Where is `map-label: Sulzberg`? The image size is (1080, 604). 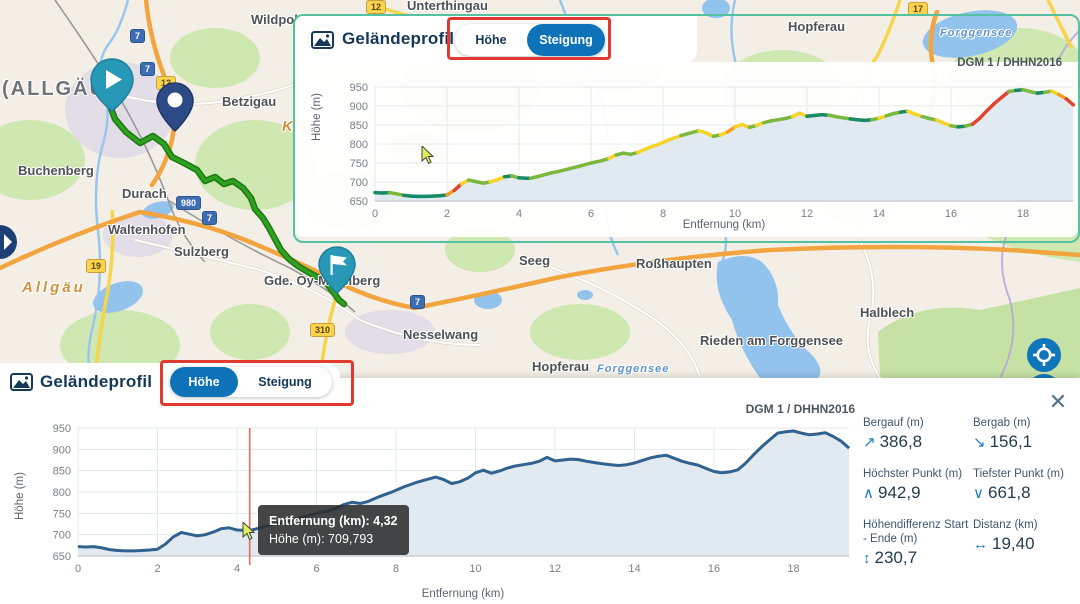
map-label: Sulzberg is located at coordinates (201, 251).